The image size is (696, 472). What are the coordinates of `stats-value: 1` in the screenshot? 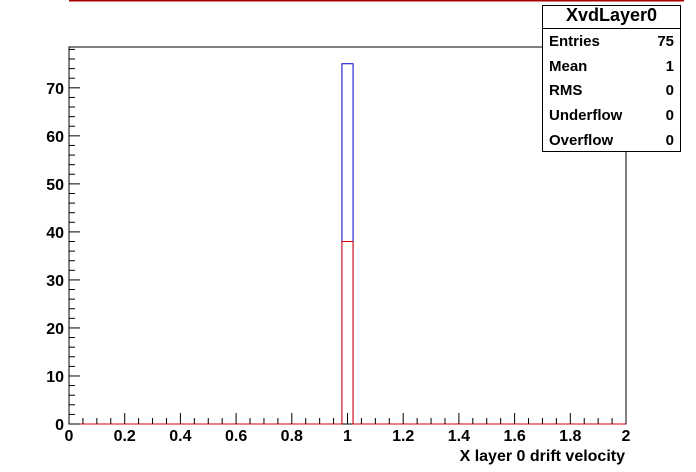 It's located at (669, 66).